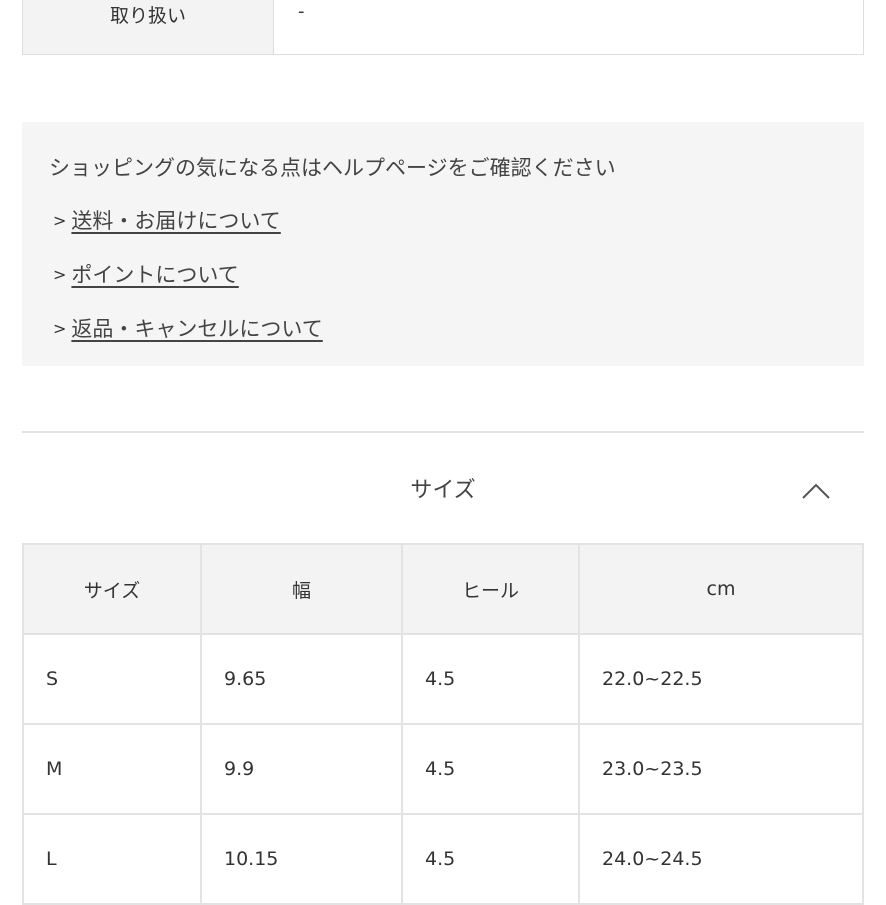  Describe the element at coordinates (301, 589) in the screenshot. I see `header-width: 幅` at that location.